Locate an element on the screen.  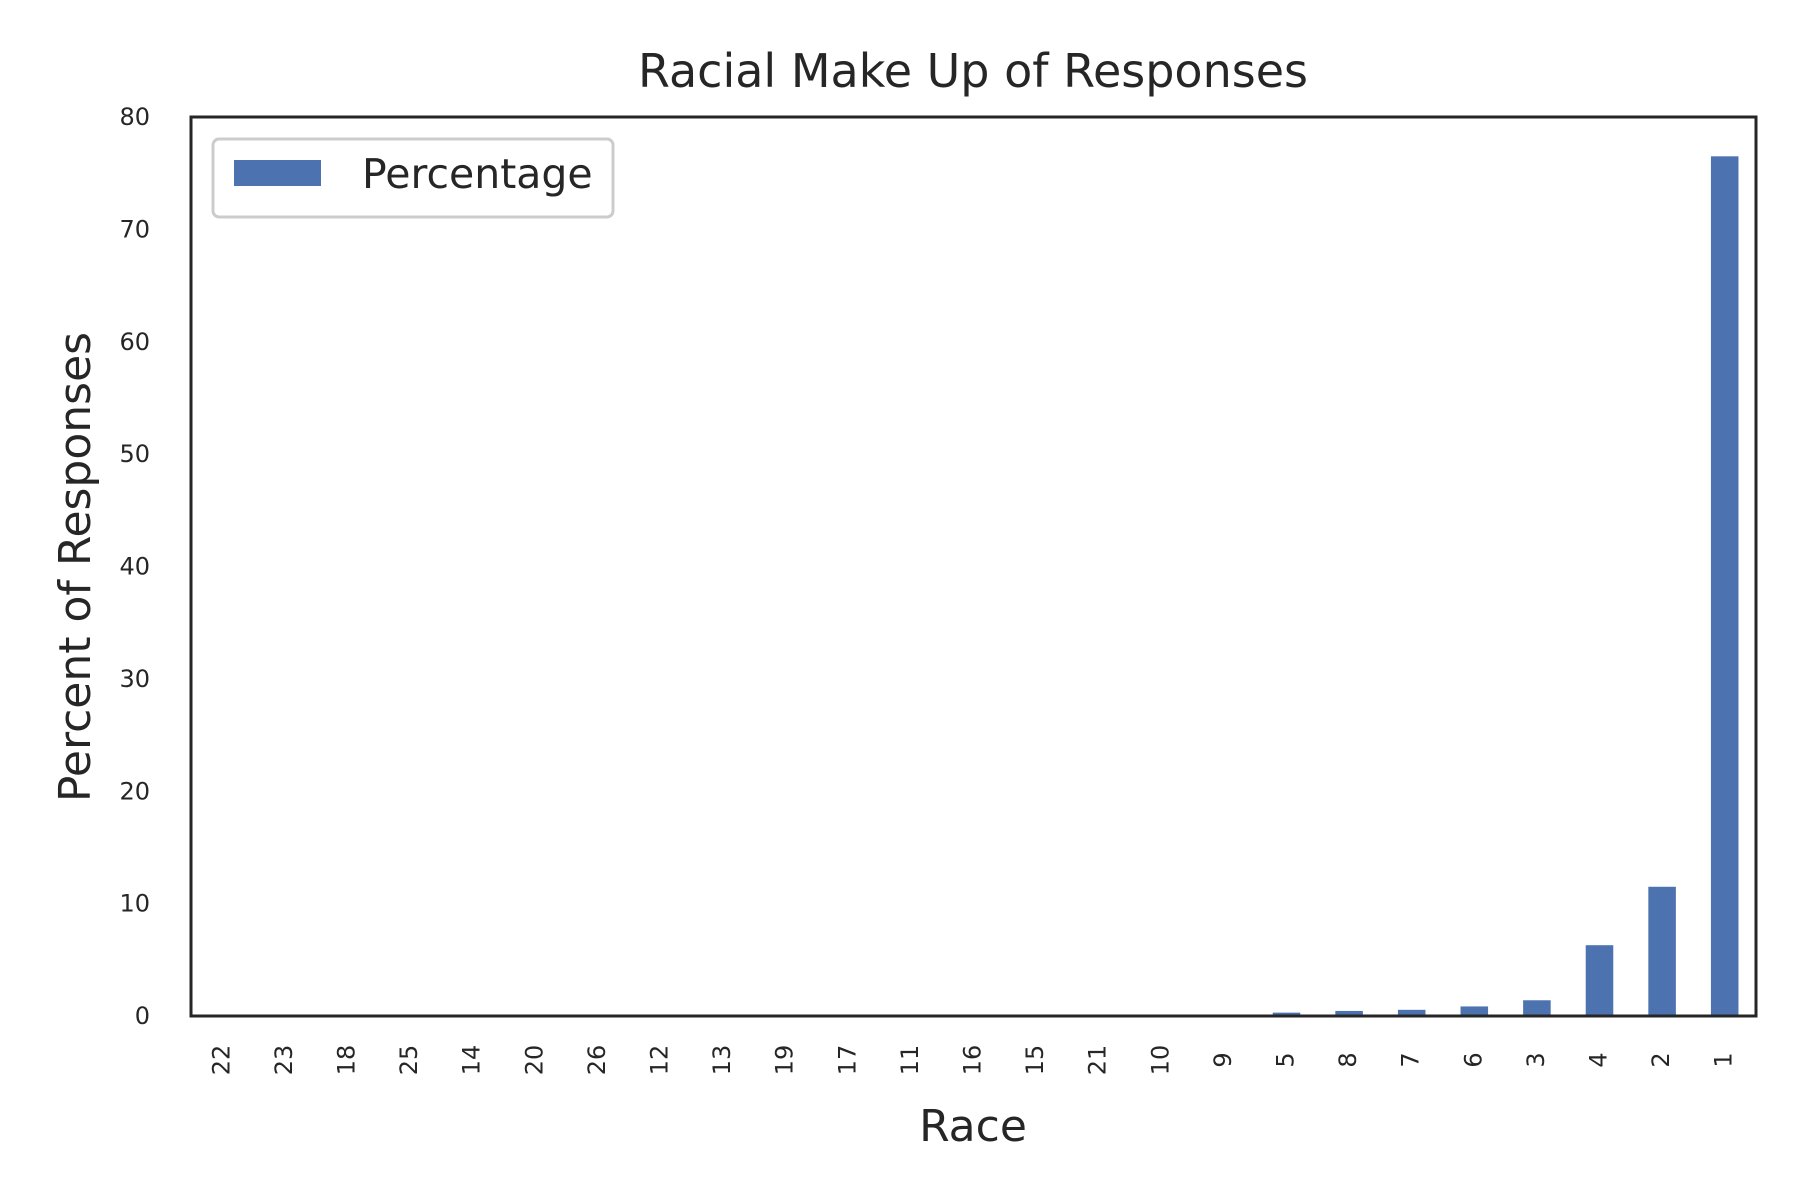
x-tick-label: 10 is located at coordinates (1160, 1060).